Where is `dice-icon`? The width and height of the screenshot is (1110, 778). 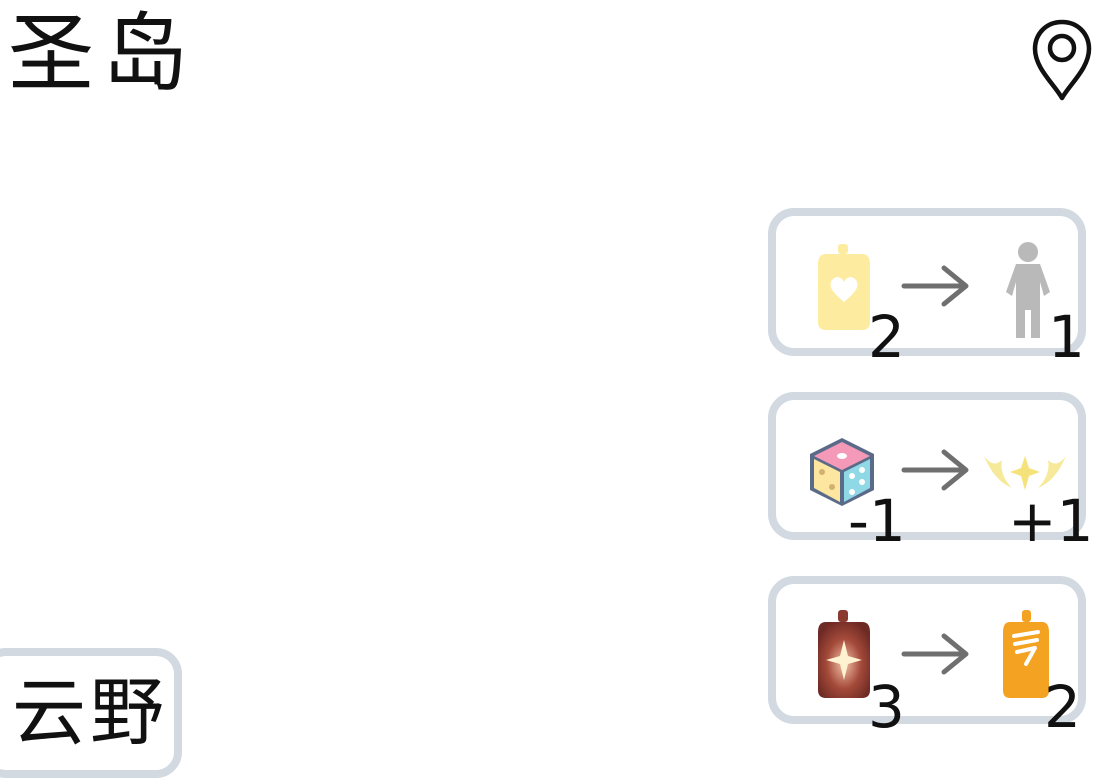
dice-icon is located at coordinates (842, 472).